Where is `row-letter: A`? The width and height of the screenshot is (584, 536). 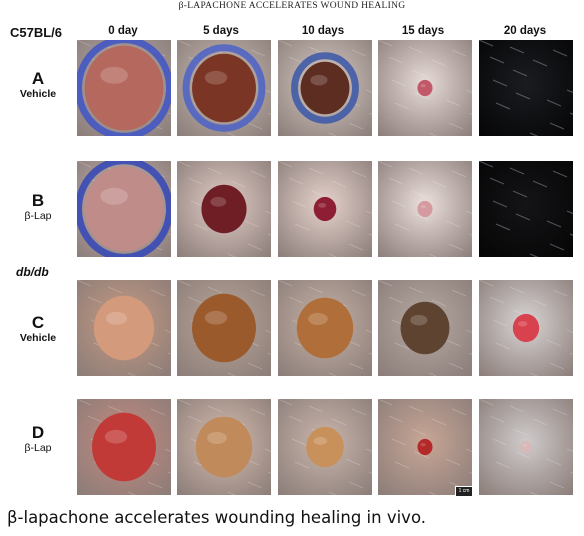 row-letter: A is located at coordinates (38, 78).